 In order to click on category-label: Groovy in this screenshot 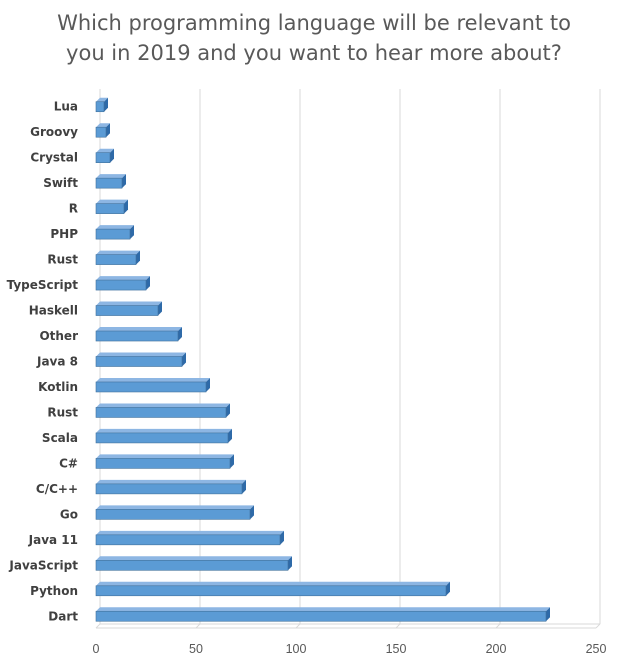, I will do `click(54, 132)`.